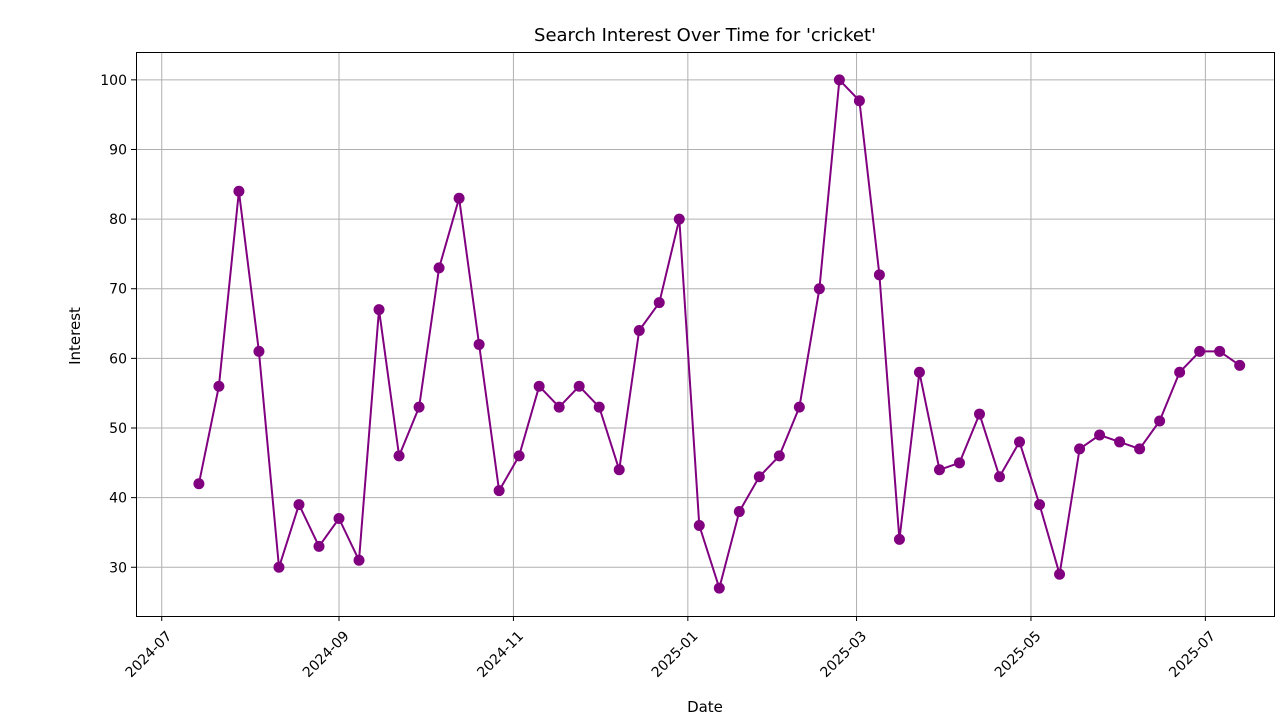 The height and width of the screenshot is (725, 1287). What do you see at coordinates (118, 359) in the screenshot?
I see `y-tick-label: 60` at bounding box center [118, 359].